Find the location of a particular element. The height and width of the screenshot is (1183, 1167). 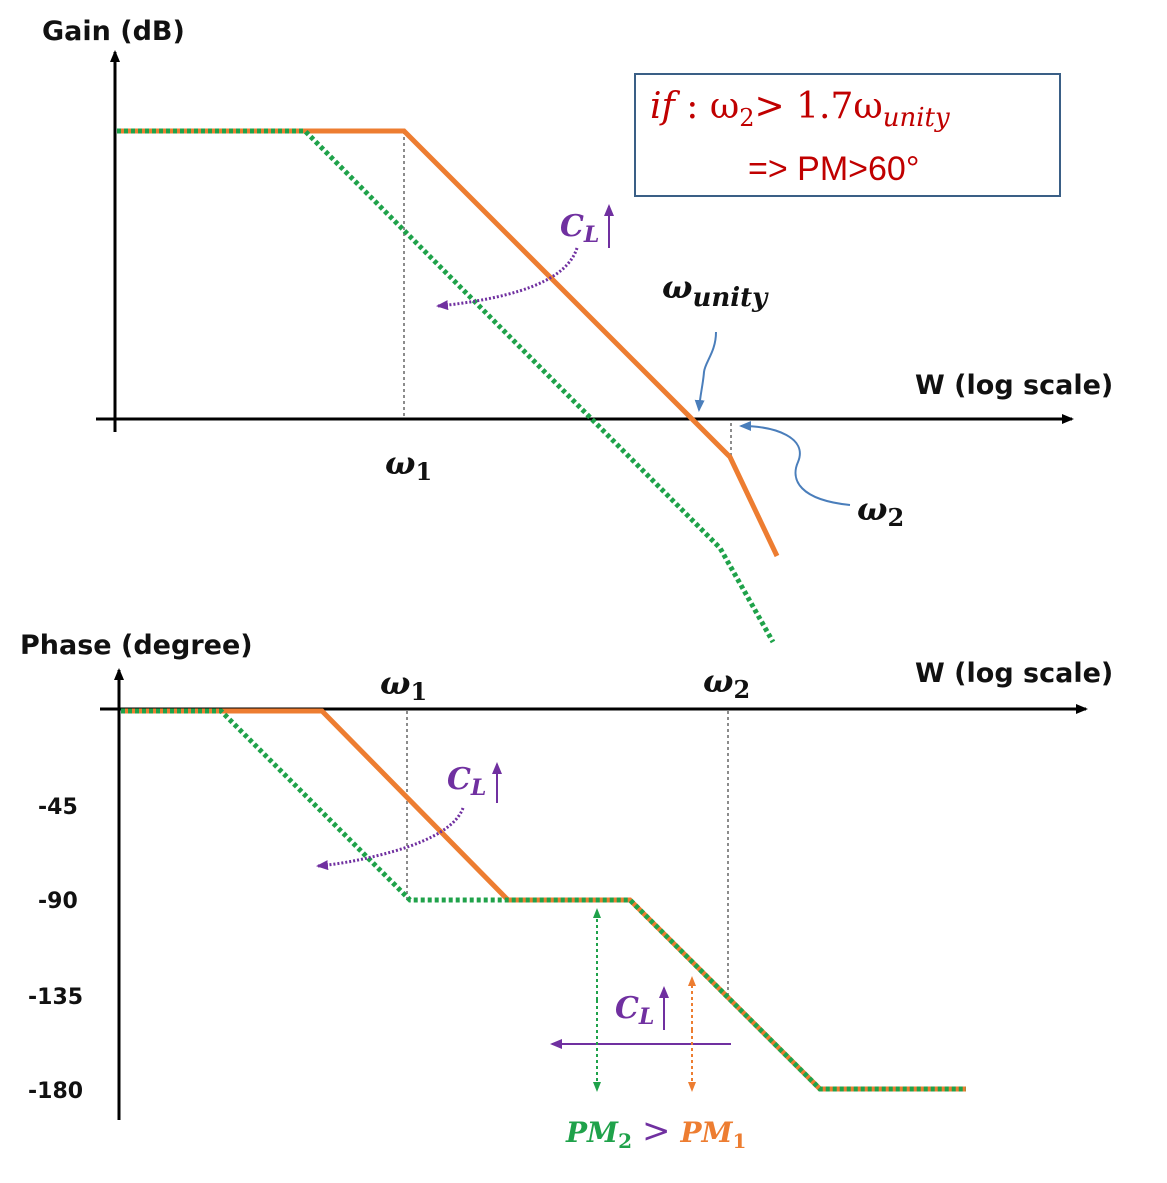

phase-tick-90: -90 is located at coordinates (58, 901).